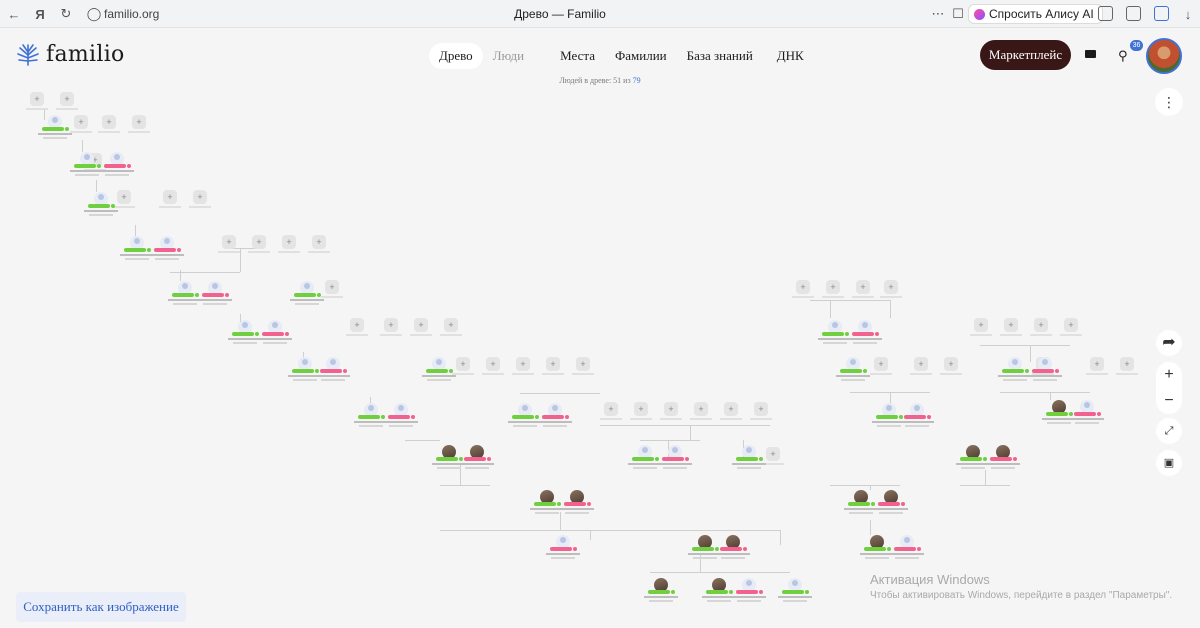 This screenshot has height=628, width=1200. Describe the element at coordinates (1188, 14) in the screenshot. I see `download-icon: ↓` at that location.